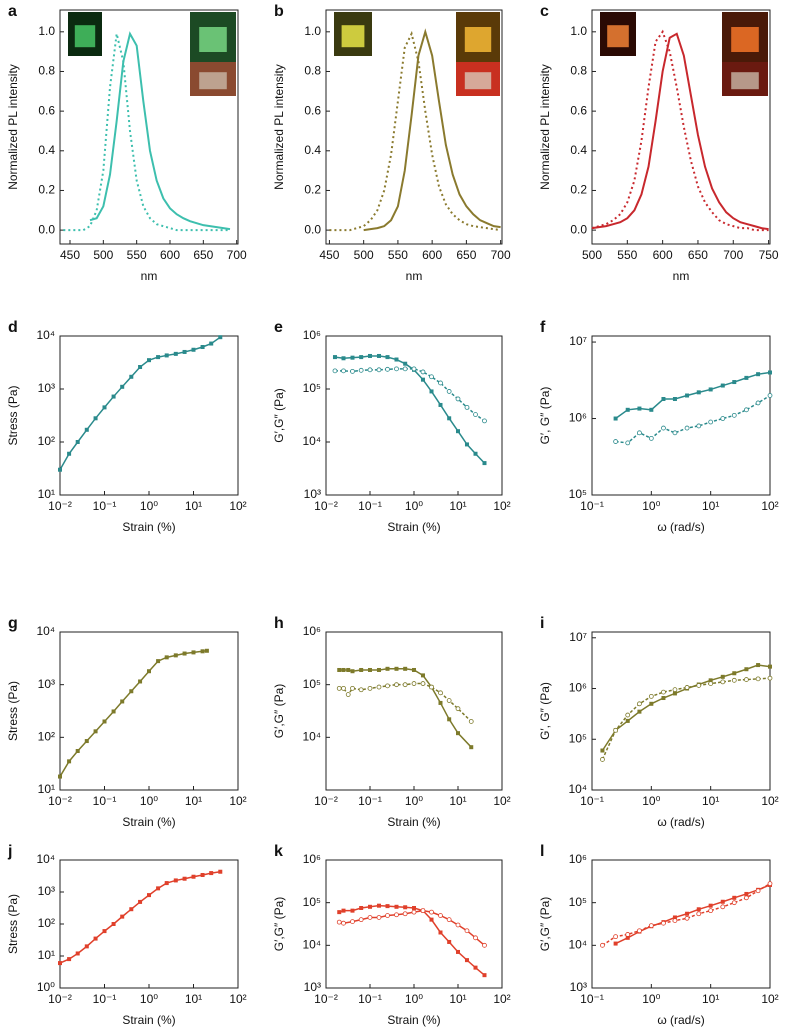 This screenshot has height=1033, width=794. I want to click on y-tick-label: 1.0, so click(46, 31).